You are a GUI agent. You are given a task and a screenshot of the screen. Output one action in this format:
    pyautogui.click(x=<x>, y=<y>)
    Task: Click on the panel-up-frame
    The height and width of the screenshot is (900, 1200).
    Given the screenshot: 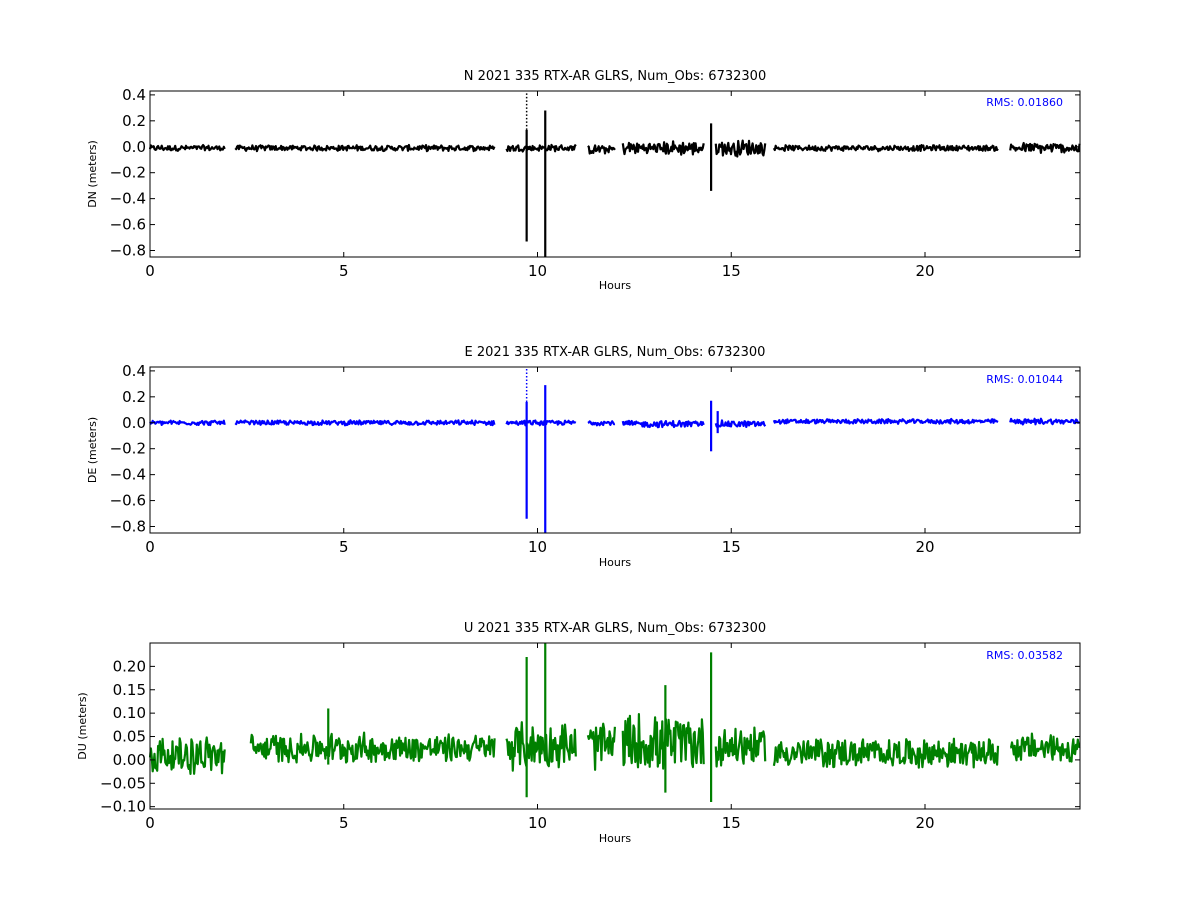 What is the action you would take?
    pyautogui.click(x=615, y=726)
    